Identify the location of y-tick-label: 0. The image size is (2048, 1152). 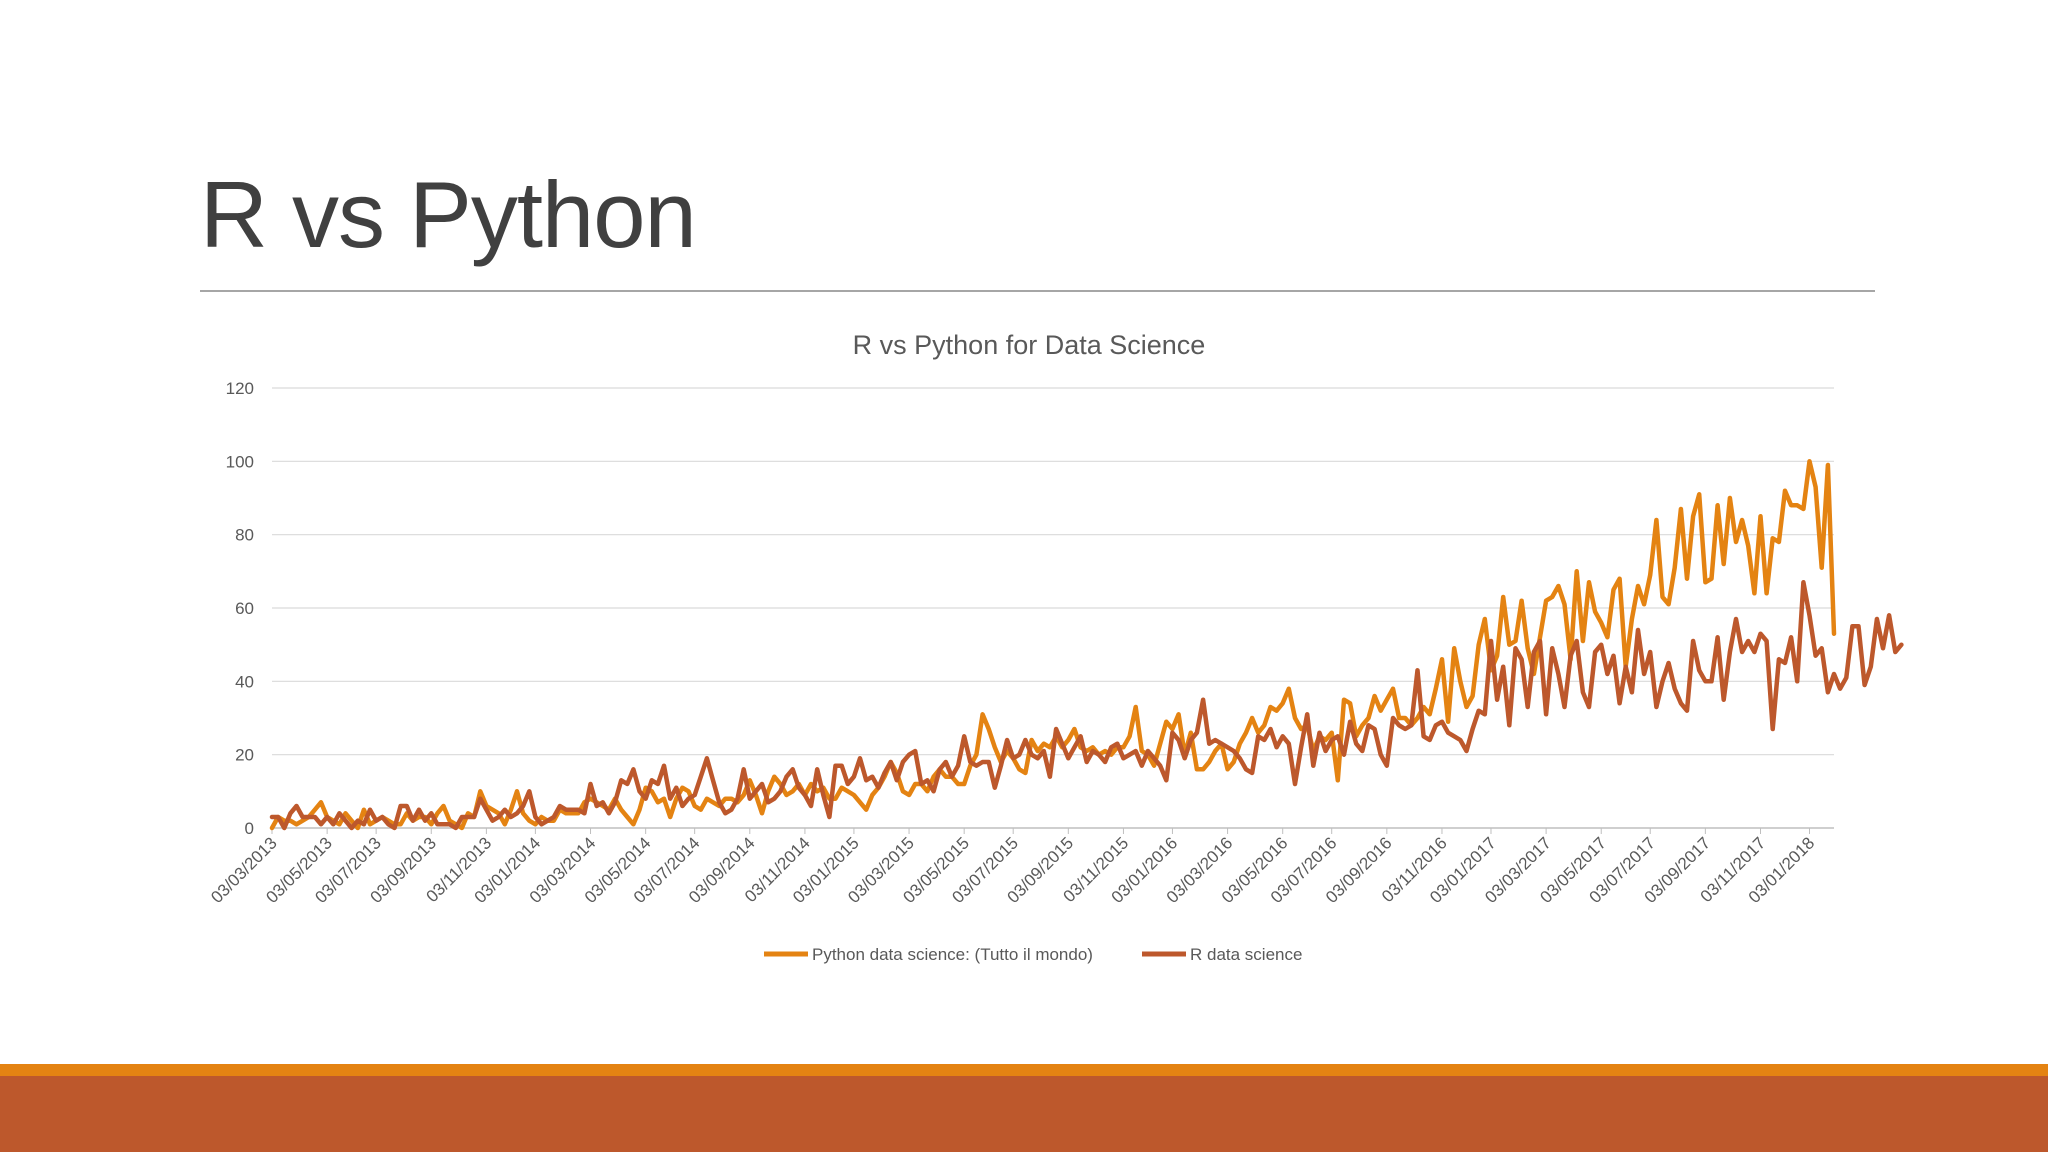
(249, 828).